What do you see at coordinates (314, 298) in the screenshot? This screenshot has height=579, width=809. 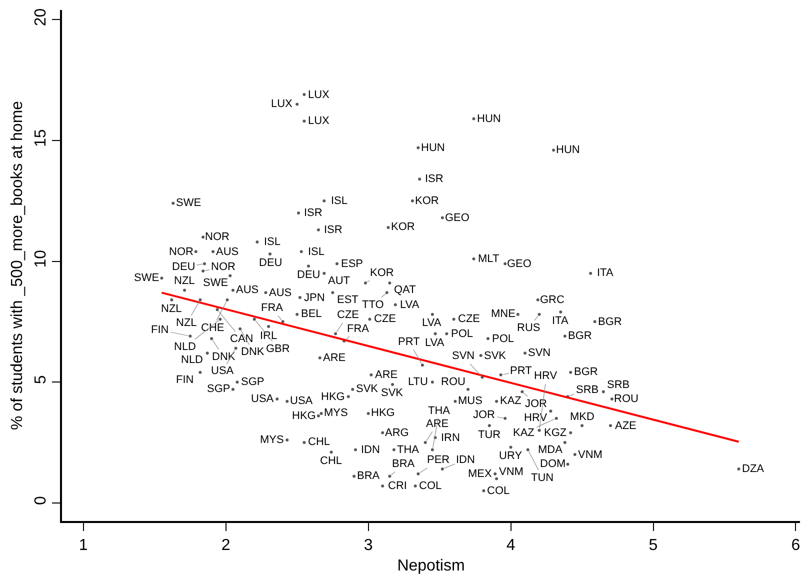 I see `data-label: JPN` at bounding box center [314, 298].